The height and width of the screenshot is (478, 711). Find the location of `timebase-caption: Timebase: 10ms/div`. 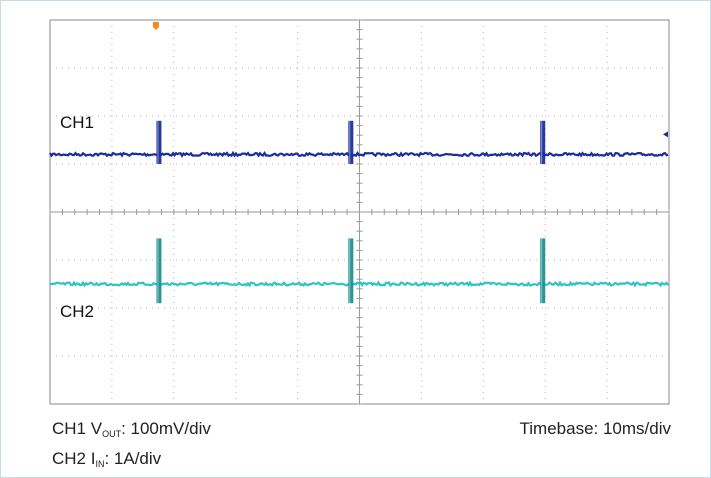

timebase-caption: Timebase: 10ms/div is located at coordinates (595, 428).